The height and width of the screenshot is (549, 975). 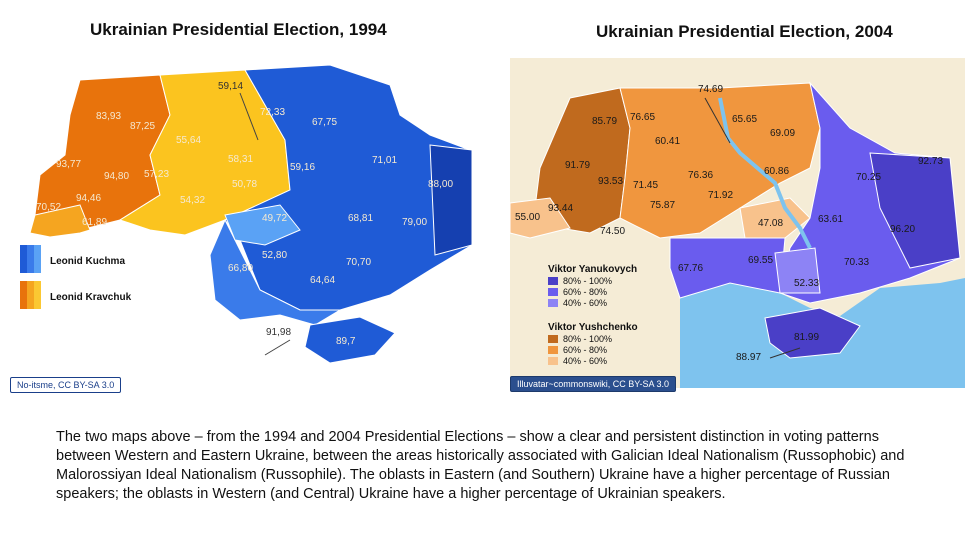 What do you see at coordinates (560, 208) in the screenshot?
I see `value-2004: 93.44` at bounding box center [560, 208].